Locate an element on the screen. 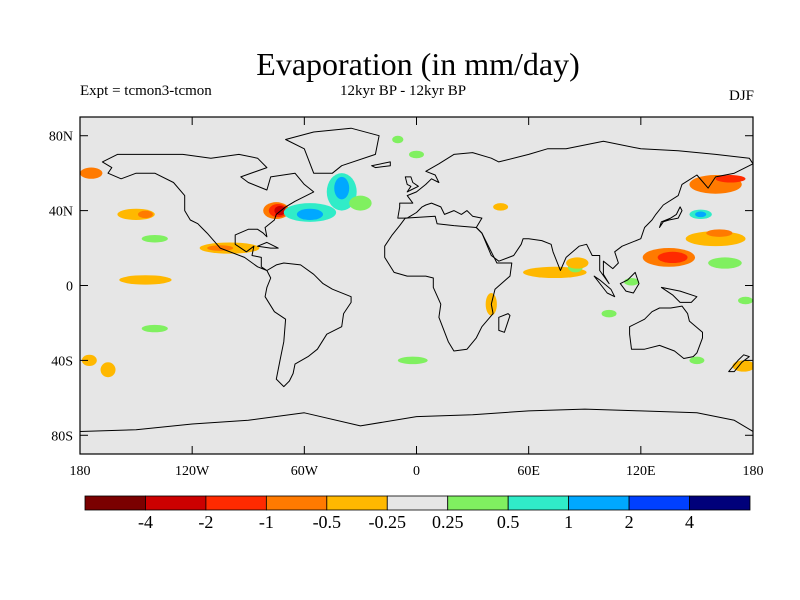 The image size is (800, 600). lon-tick-label-2: 60W is located at coordinates (305, 471).